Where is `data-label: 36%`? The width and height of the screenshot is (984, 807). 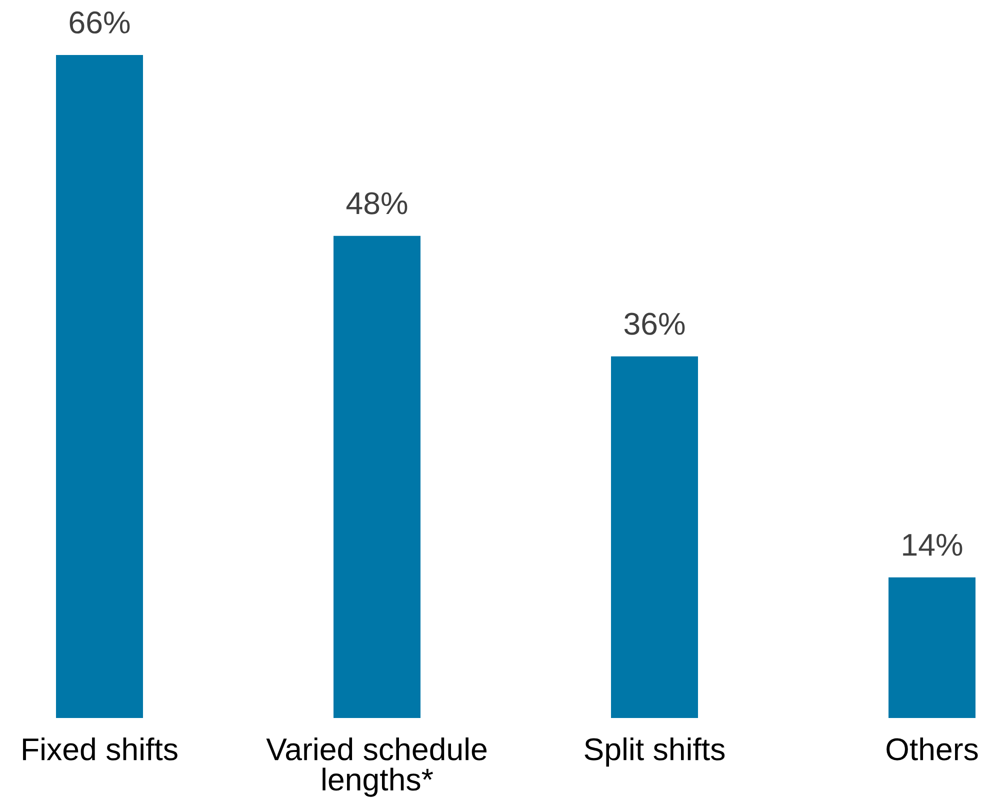
data-label: 36% is located at coordinates (654, 323).